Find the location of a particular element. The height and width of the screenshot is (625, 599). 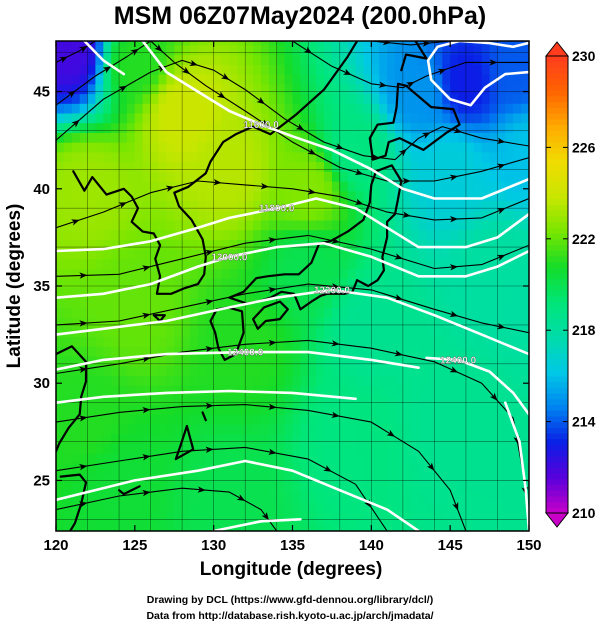

y-axis-title: Latitude (degrees) is located at coordinates (14, 286).